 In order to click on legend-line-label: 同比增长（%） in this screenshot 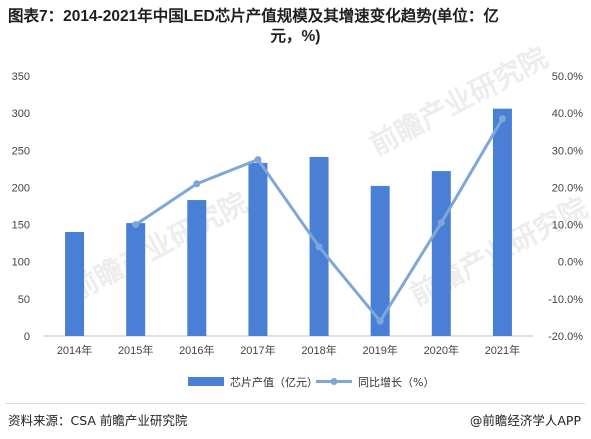, I will do `click(396, 382)`.